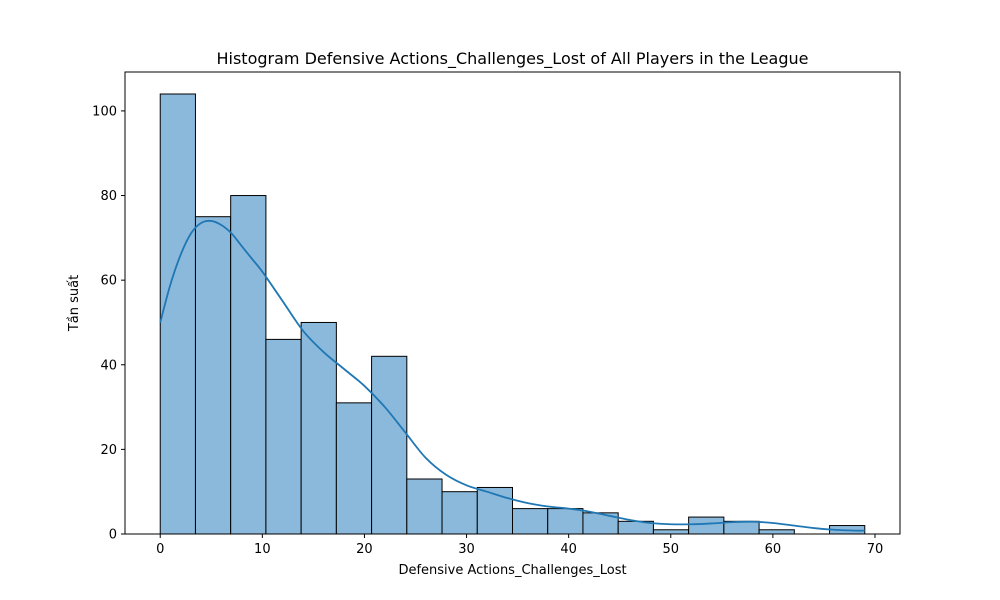  Describe the element at coordinates (875, 549) in the screenshot. I see `x-tick-label: 70` at that location.